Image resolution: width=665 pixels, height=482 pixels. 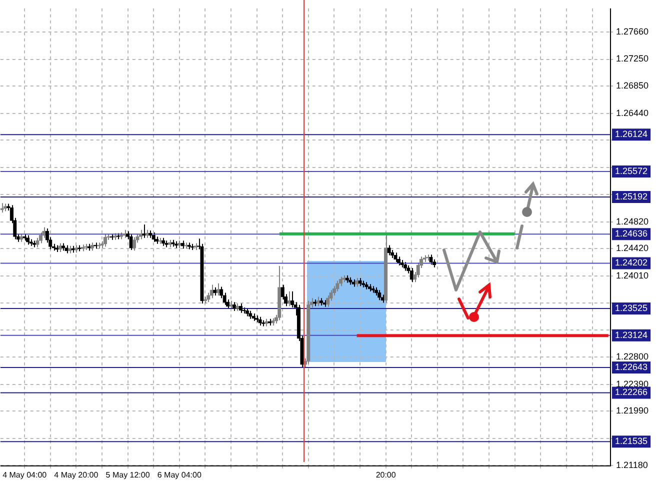 What do you see at coordinates (632, 113) in the screenshot?
I see `y-tick-label: 1.26440` at bounding box center [632, 113].